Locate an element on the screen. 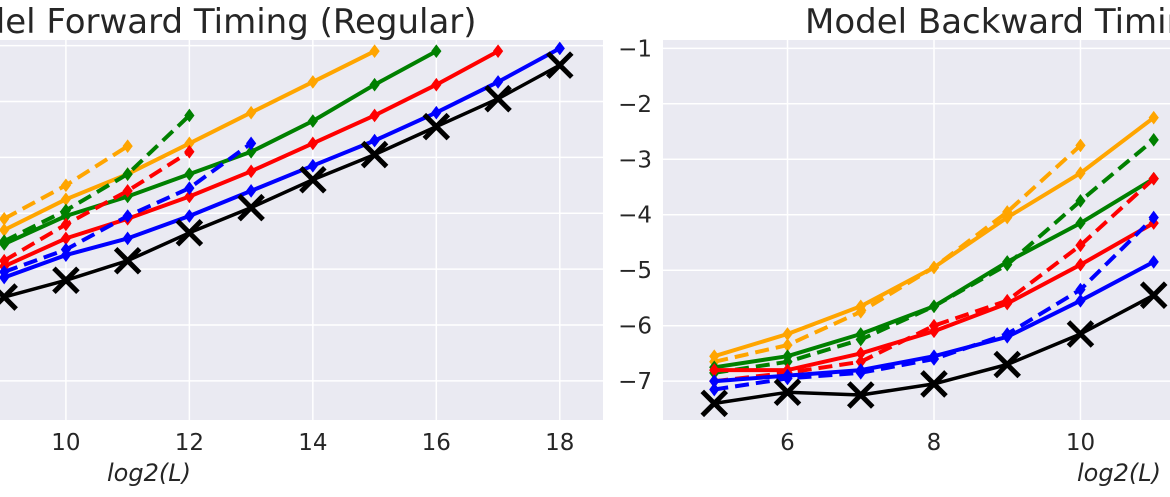  chart-title: Model Forward Timing (Regular) is located at coordinates (238, 22).